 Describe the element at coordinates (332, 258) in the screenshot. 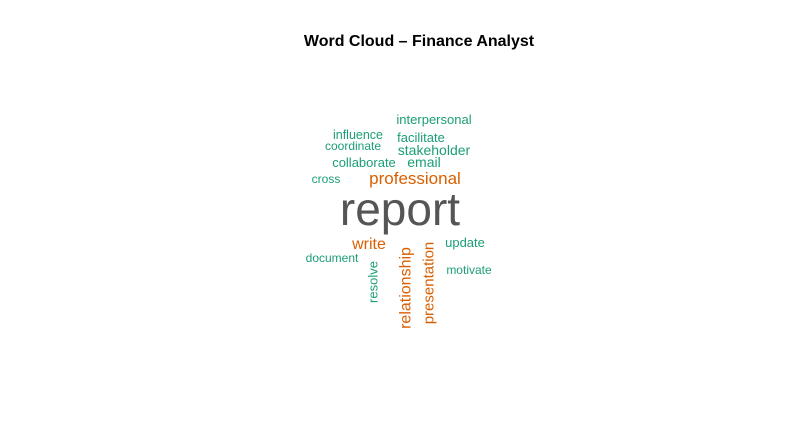

I see `word-document: document` at that location.